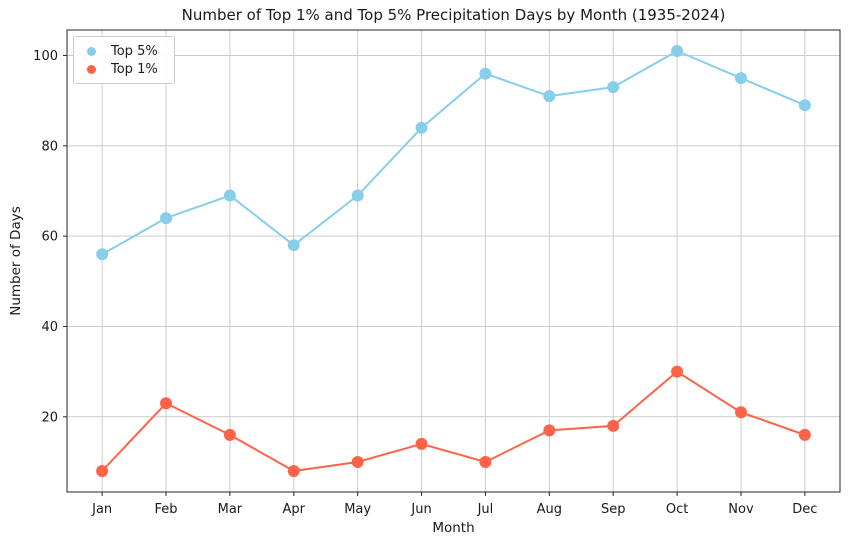 The width and height of the screenshot is (850, 545). What do you see at coordinates (485, 73) in the screenshot?
I see `data-point-top-5pct-jul` at bounding box center [485, 73].